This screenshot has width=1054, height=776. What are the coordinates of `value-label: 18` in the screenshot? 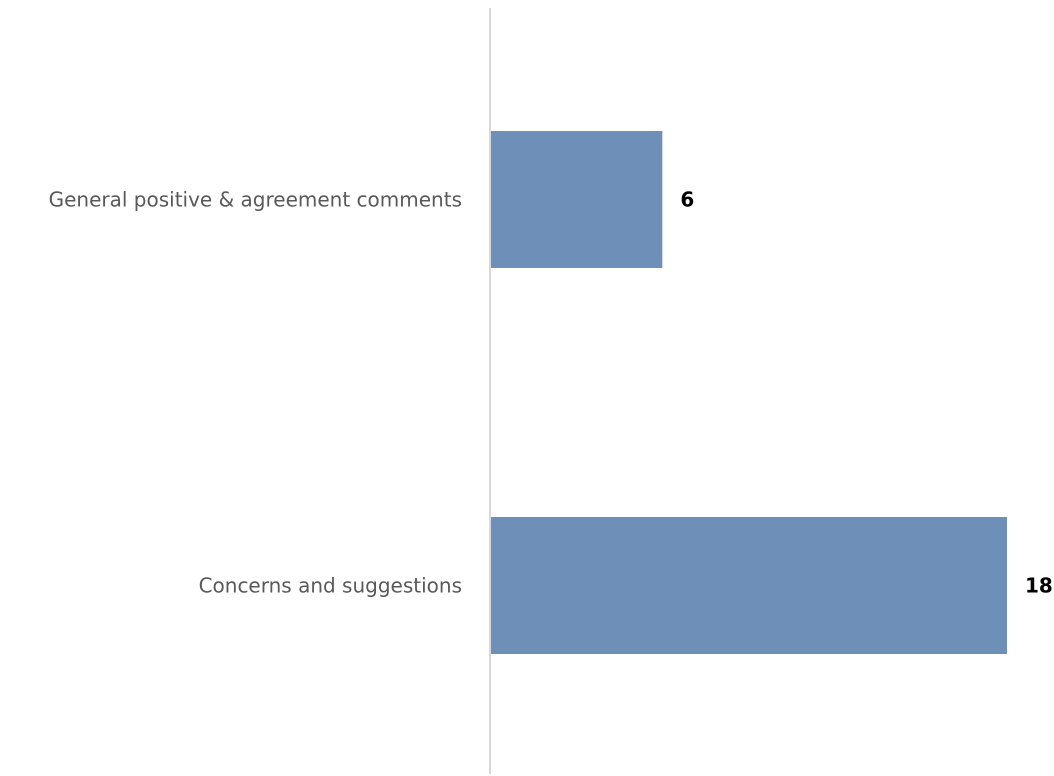 It's located at (1039, 586).